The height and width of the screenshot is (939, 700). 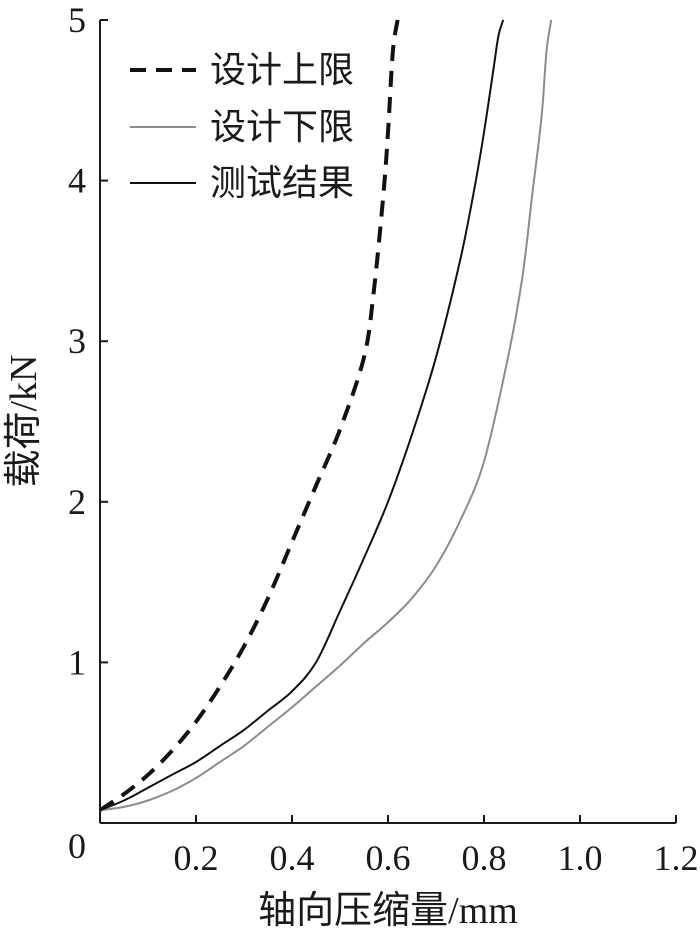 I want to click on x-tick-label: 0.6, so click(x=388, y=858).